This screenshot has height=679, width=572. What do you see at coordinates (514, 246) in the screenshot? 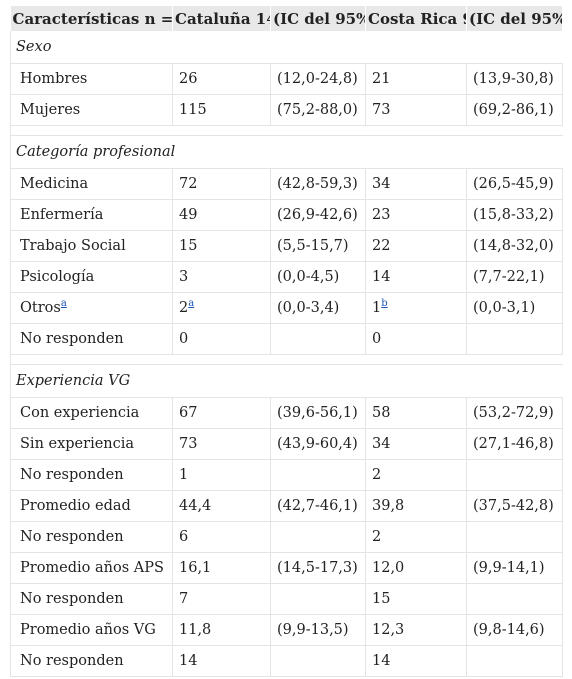
I see `costa-rica-ci-cell: (14,8-32,0)` at bounding box center [514, 246].